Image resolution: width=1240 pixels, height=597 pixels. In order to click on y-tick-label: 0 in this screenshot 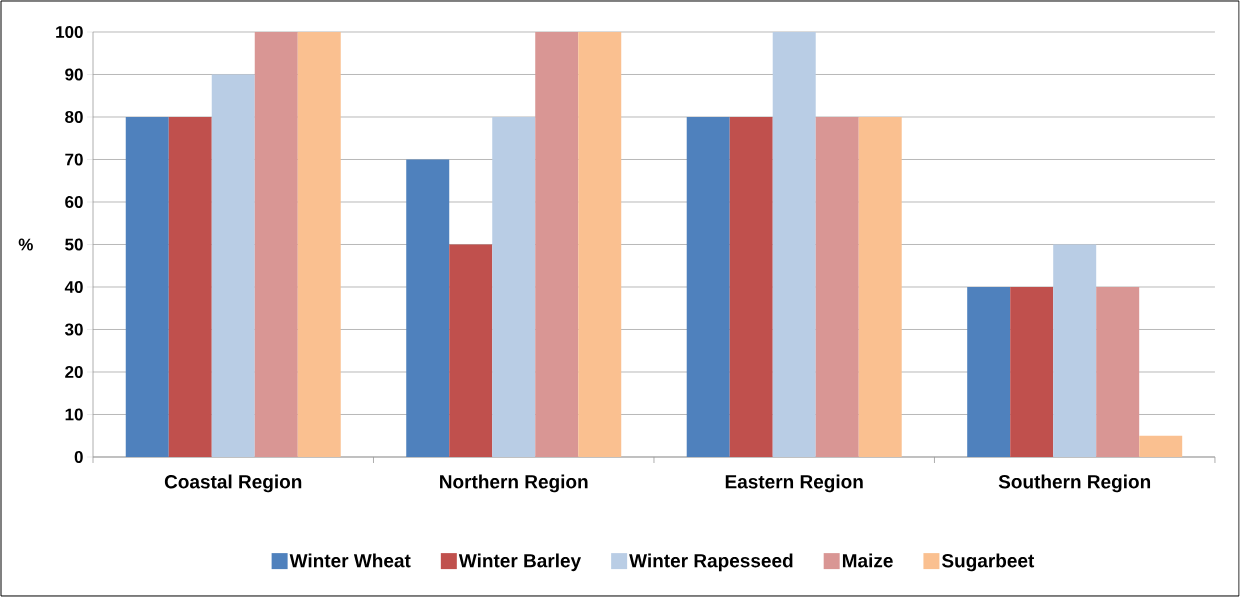, I will do `click(78, 457)`.